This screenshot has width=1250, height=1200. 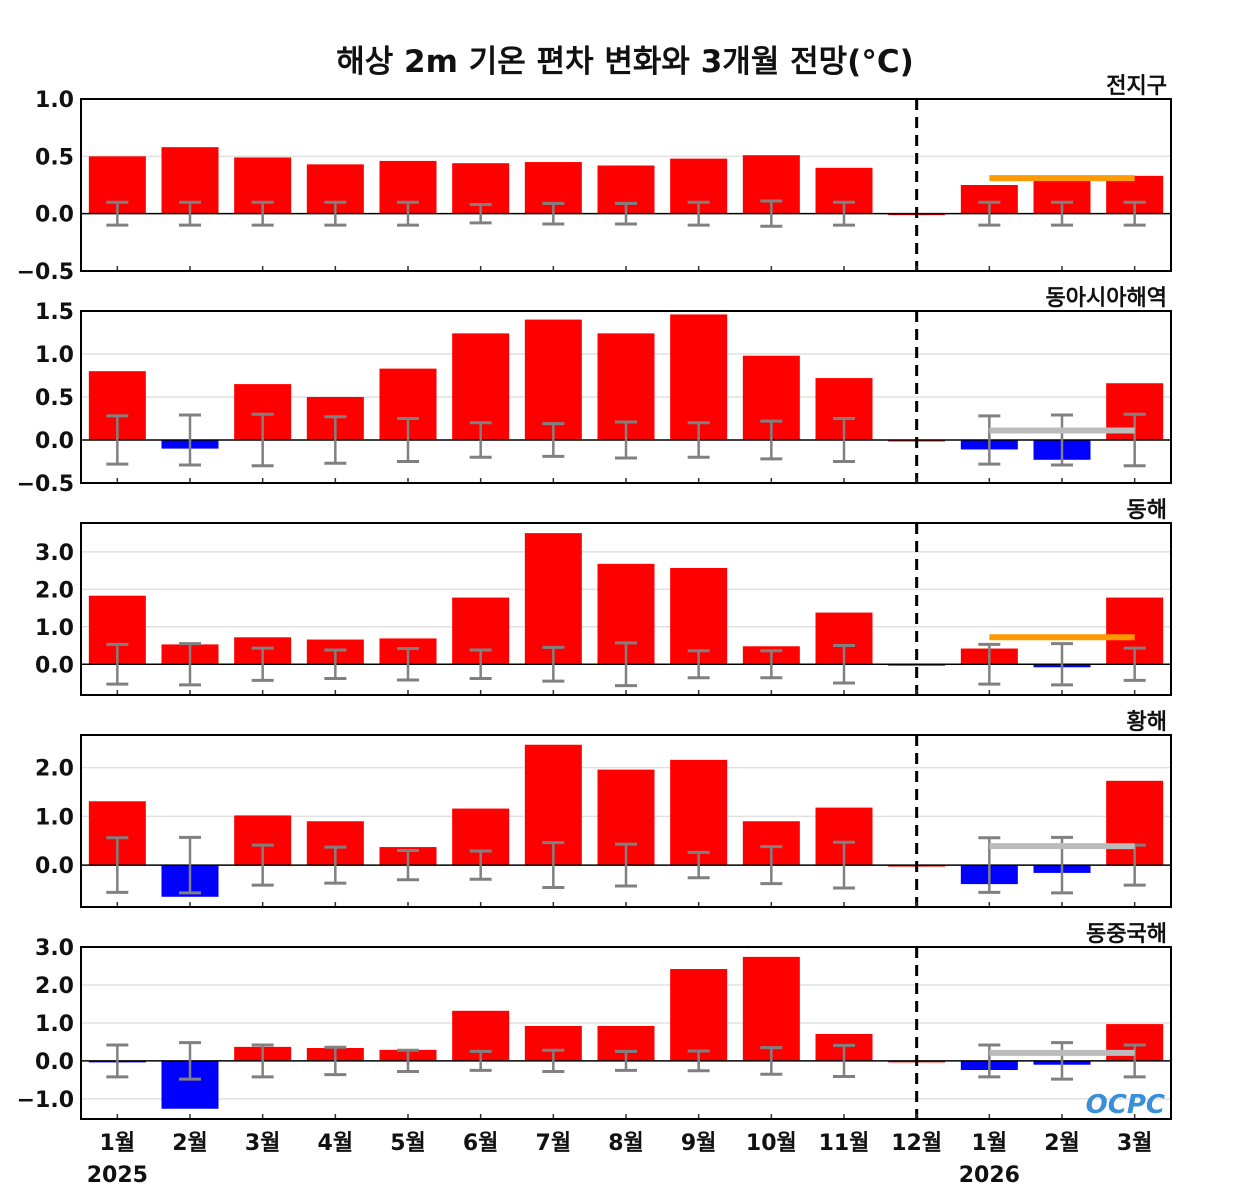 What do you see at coordinates (699, 1143) in the screenshot?
I see `x-tick-label: 9월` at bounding box center [699, 1143].